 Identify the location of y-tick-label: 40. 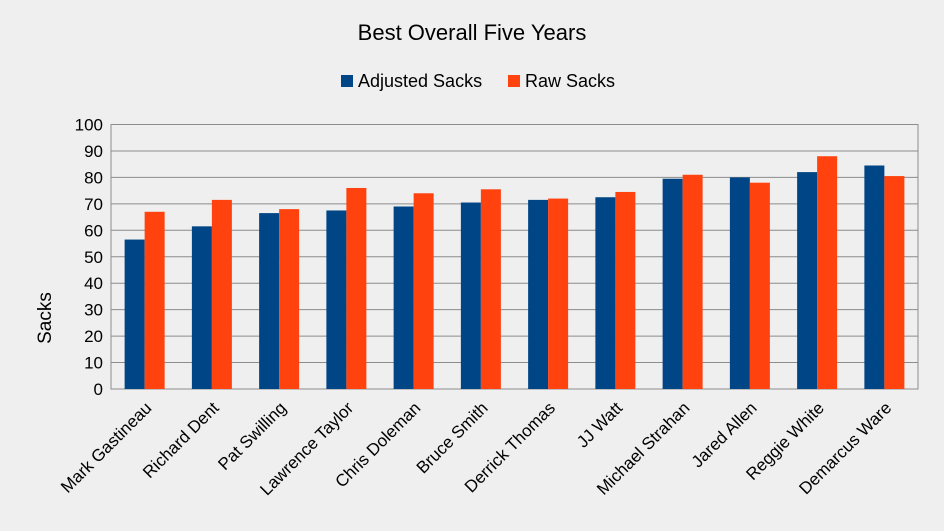
(93, 283).